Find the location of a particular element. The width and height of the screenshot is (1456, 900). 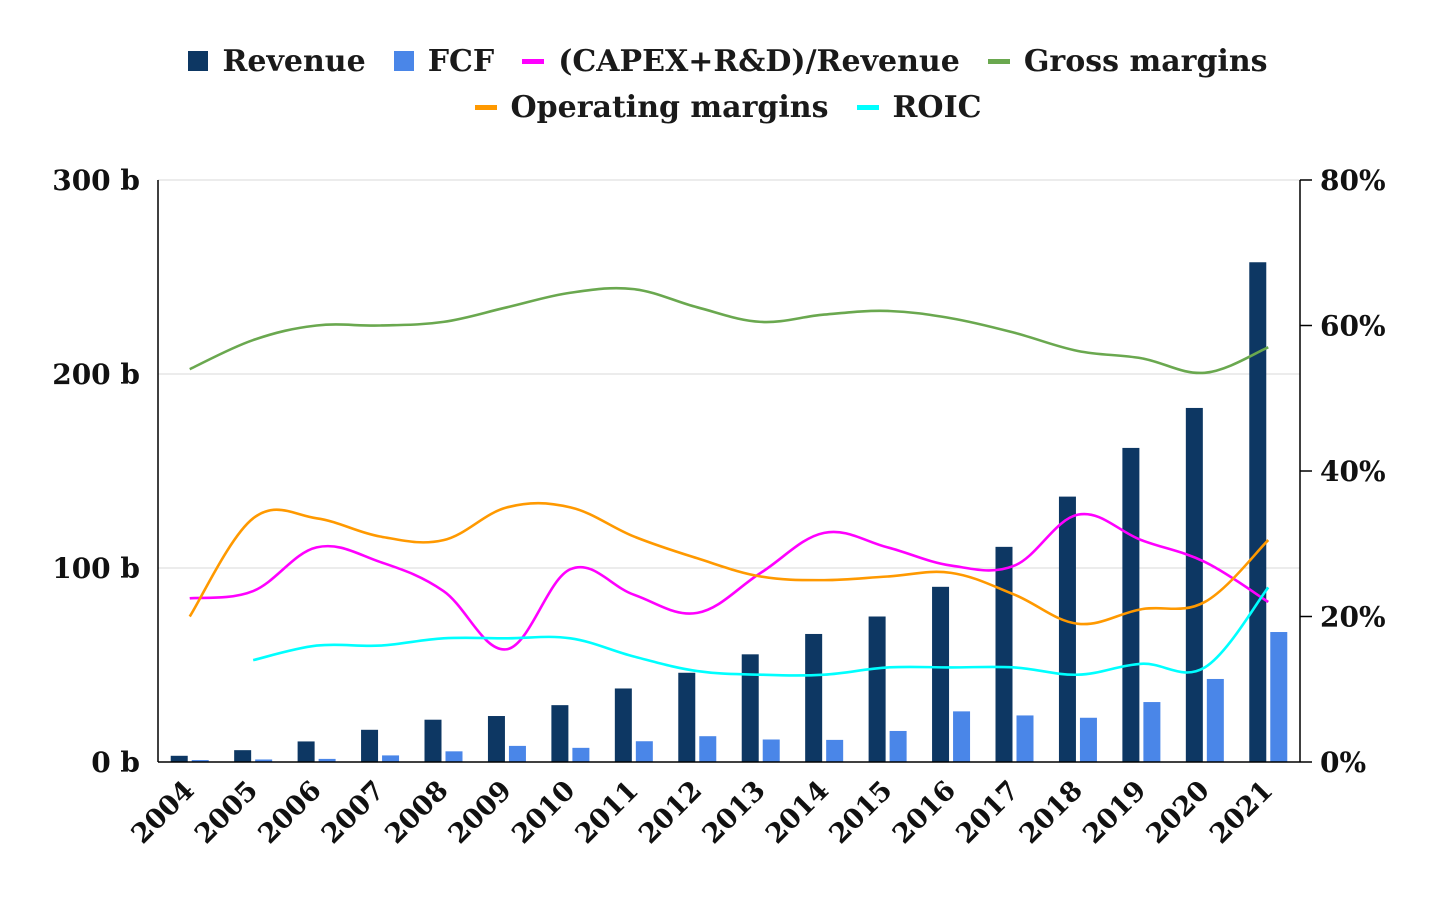

bar-fcf-2009 is located at coordinates (517, 753).